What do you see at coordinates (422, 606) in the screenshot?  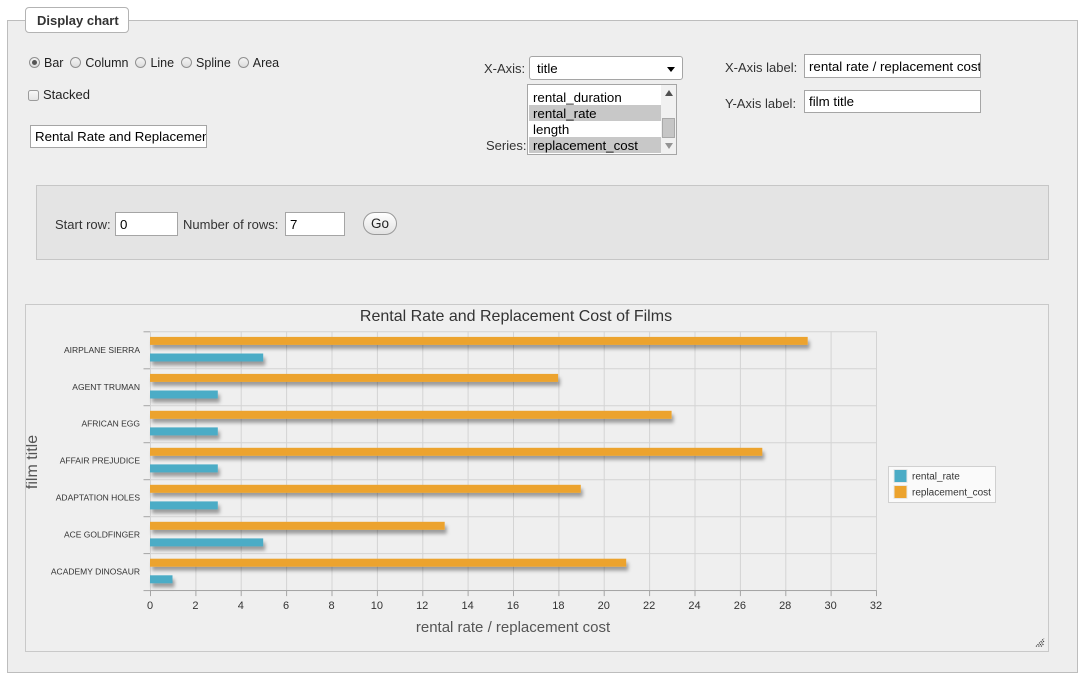 I see `svg-text: 12` at bounding box center [422, 606].